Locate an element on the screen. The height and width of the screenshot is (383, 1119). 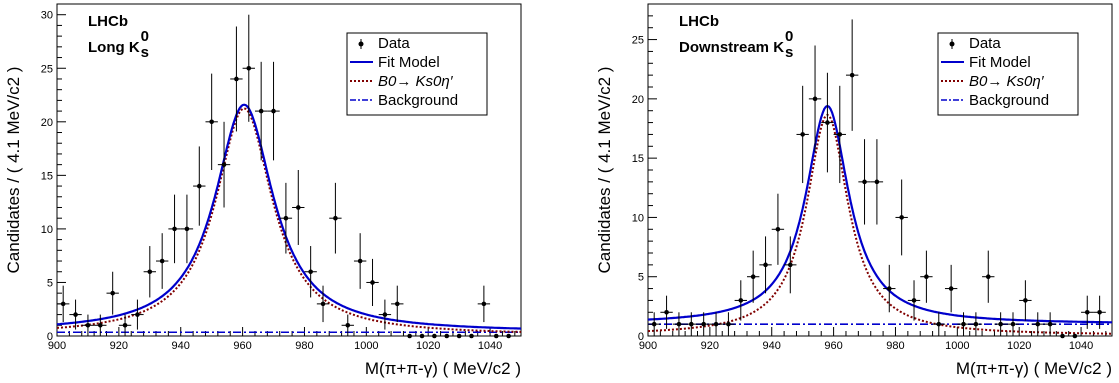
legend-entry: B0→ Ks0η′ is located at coordinates (1007, 81).